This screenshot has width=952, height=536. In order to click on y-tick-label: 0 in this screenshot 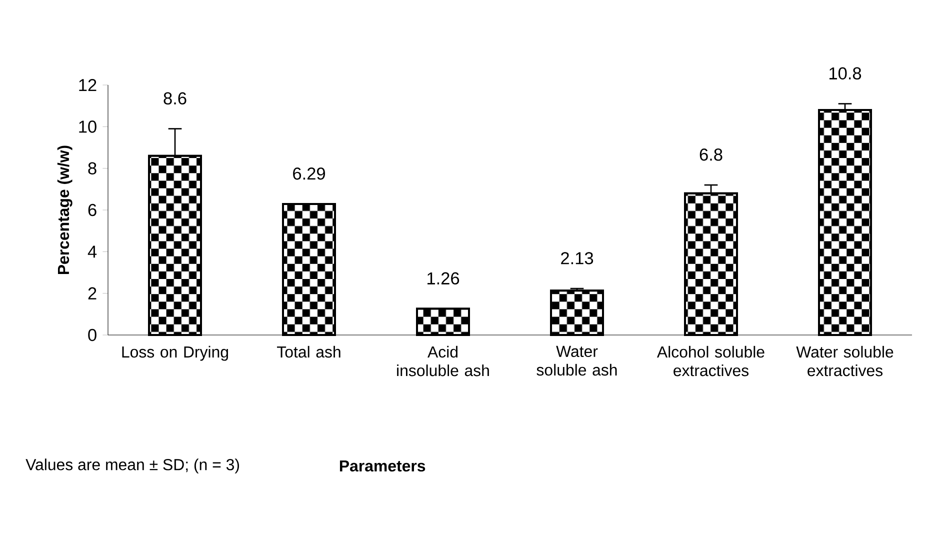, I will do `click(92, 335)`.